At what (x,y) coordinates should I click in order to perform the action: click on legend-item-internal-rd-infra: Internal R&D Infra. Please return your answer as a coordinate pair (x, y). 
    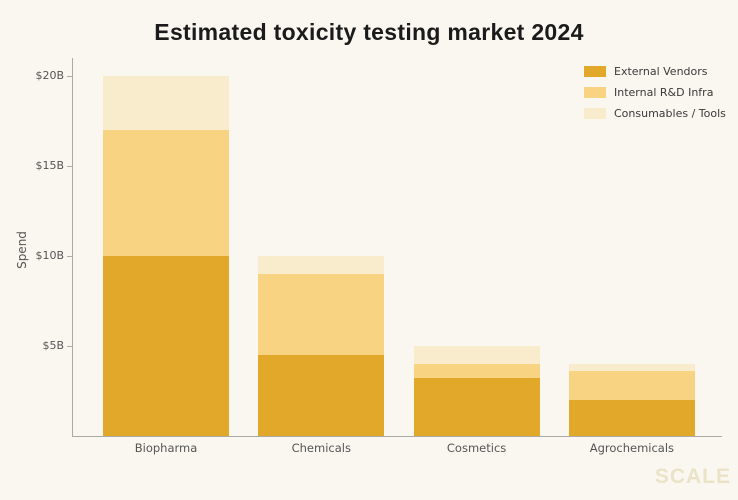
    Looking at the image, I should click on (655, 92).